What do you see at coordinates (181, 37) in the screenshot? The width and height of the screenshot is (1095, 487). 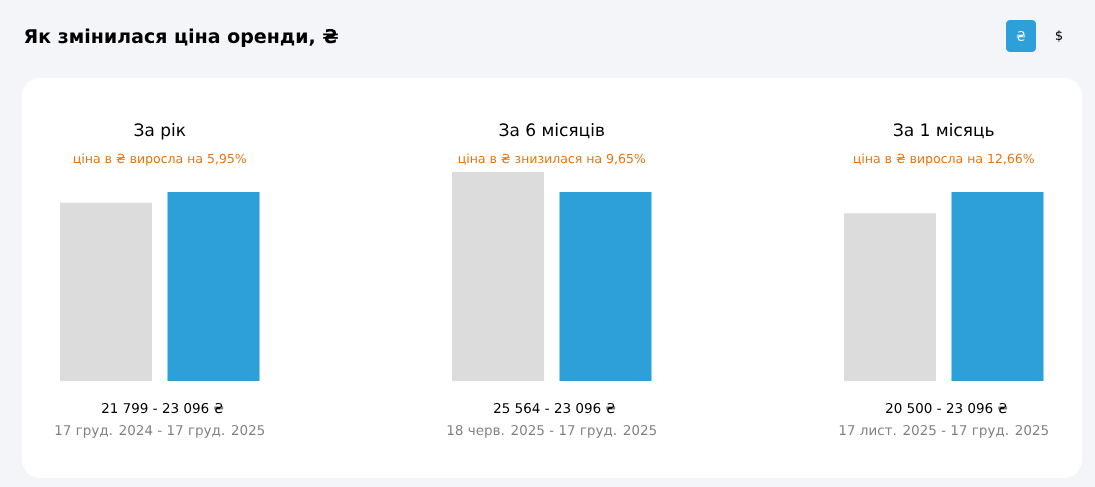 I see `text: Як змінилася ціна оренди, ₴` at bounding box center [181, 37].